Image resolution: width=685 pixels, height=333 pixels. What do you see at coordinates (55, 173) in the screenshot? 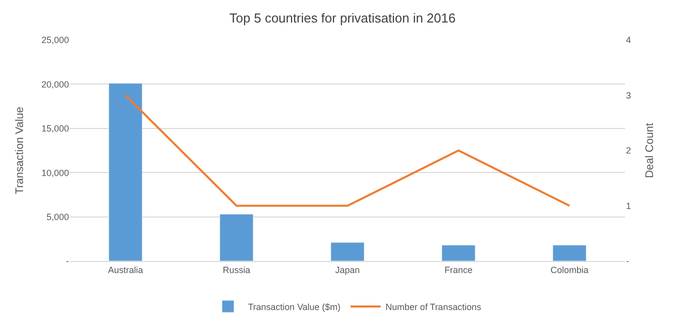
I see `y-tick-label: 10,000` at bounding box center [55, 173].